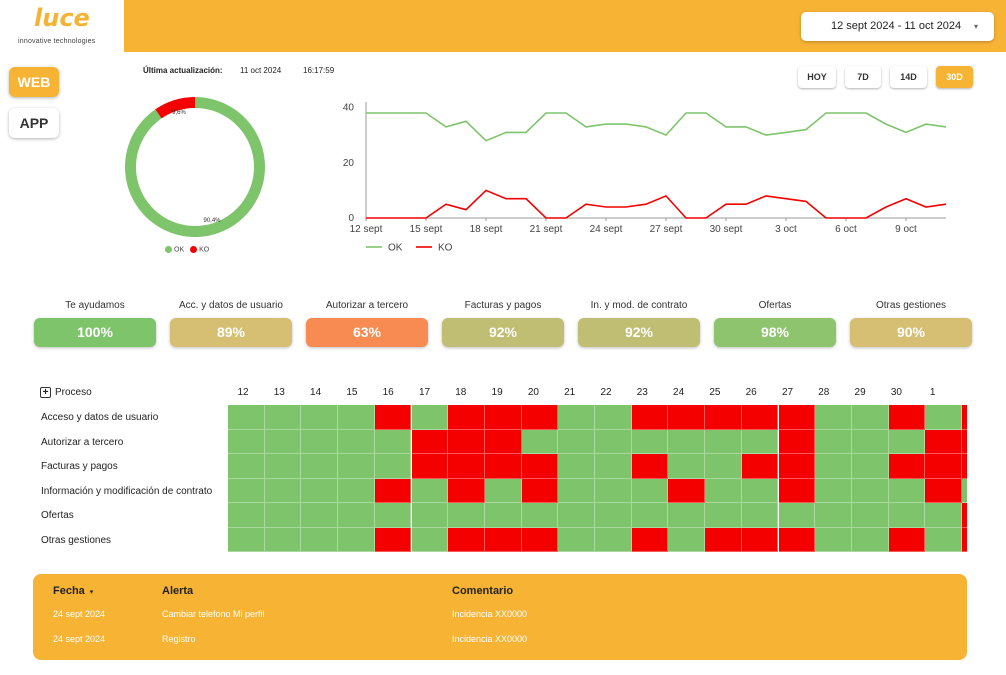  I want to click on kpi-value: 98%, so click(775, 332).